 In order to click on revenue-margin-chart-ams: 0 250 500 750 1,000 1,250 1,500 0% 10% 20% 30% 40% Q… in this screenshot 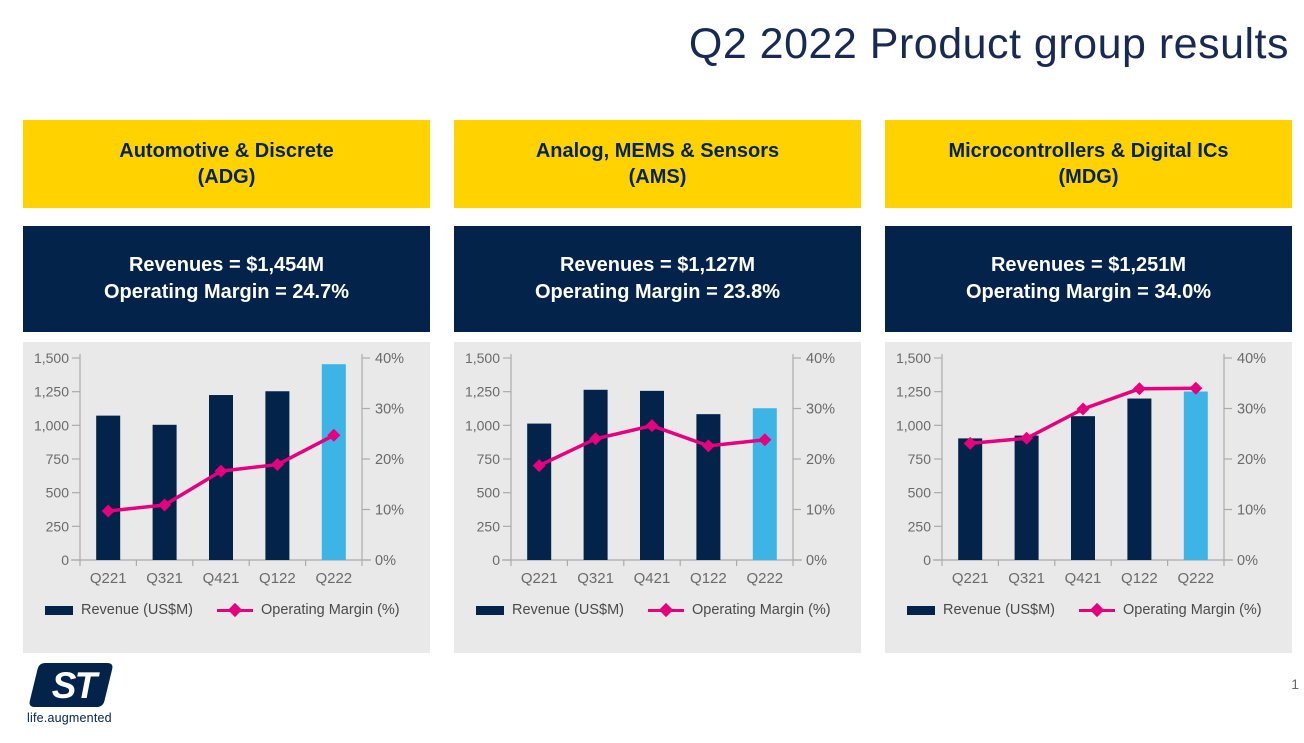, I will do `click(650, 468)`.